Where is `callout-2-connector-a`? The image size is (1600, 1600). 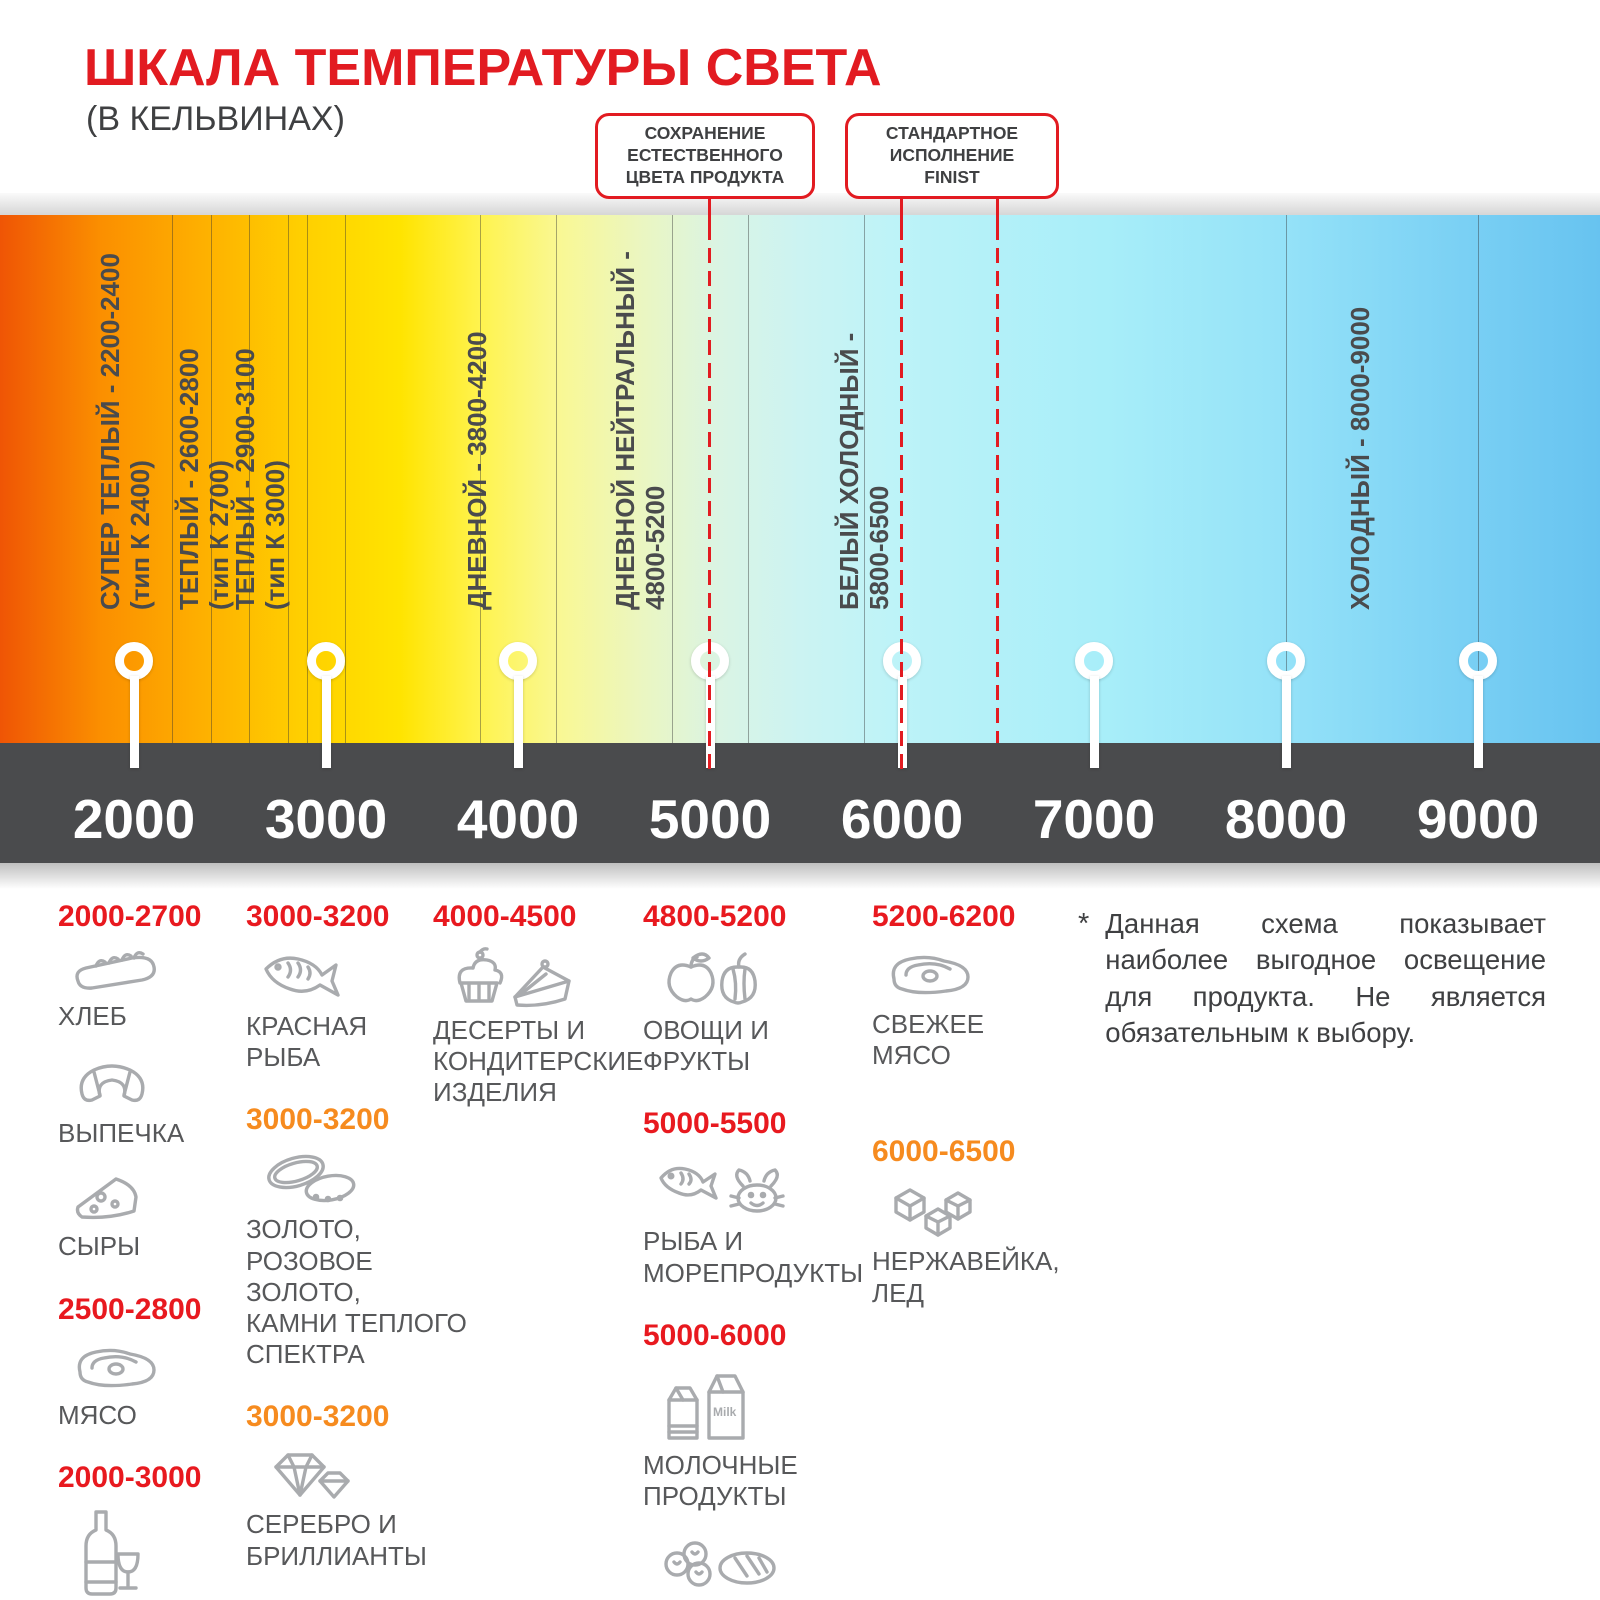 callout-2-connector-a is located at coordinates (901, 209).